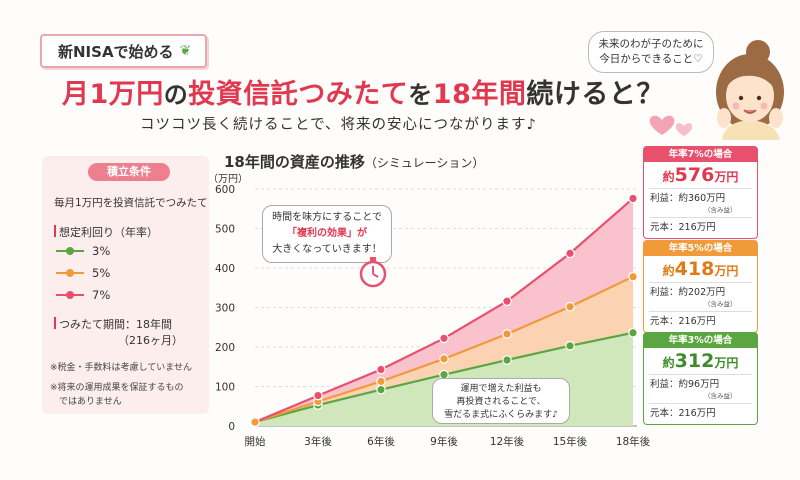  I want to click on reinvest-annotation: 運用で増えた利益も 再投資されることで、 雪だるま式にふくらみます♪, so click(501, 401).